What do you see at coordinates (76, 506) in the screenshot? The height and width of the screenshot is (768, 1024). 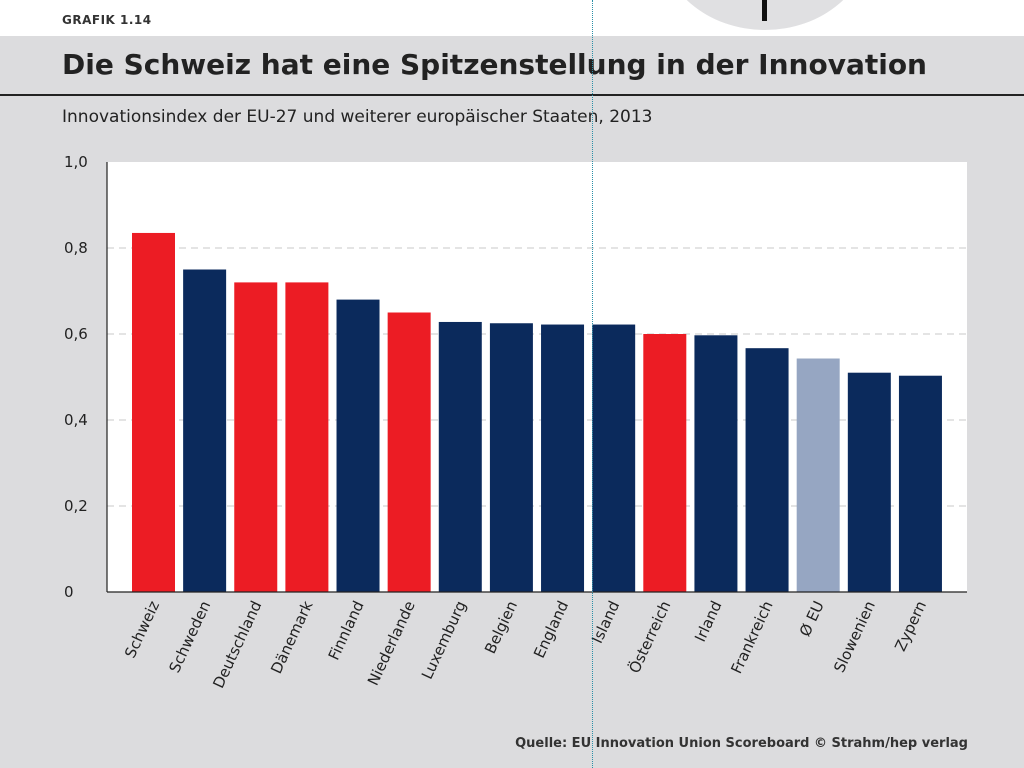 I see `y-tick-label: 0,2` at bounding box center [76, 506].